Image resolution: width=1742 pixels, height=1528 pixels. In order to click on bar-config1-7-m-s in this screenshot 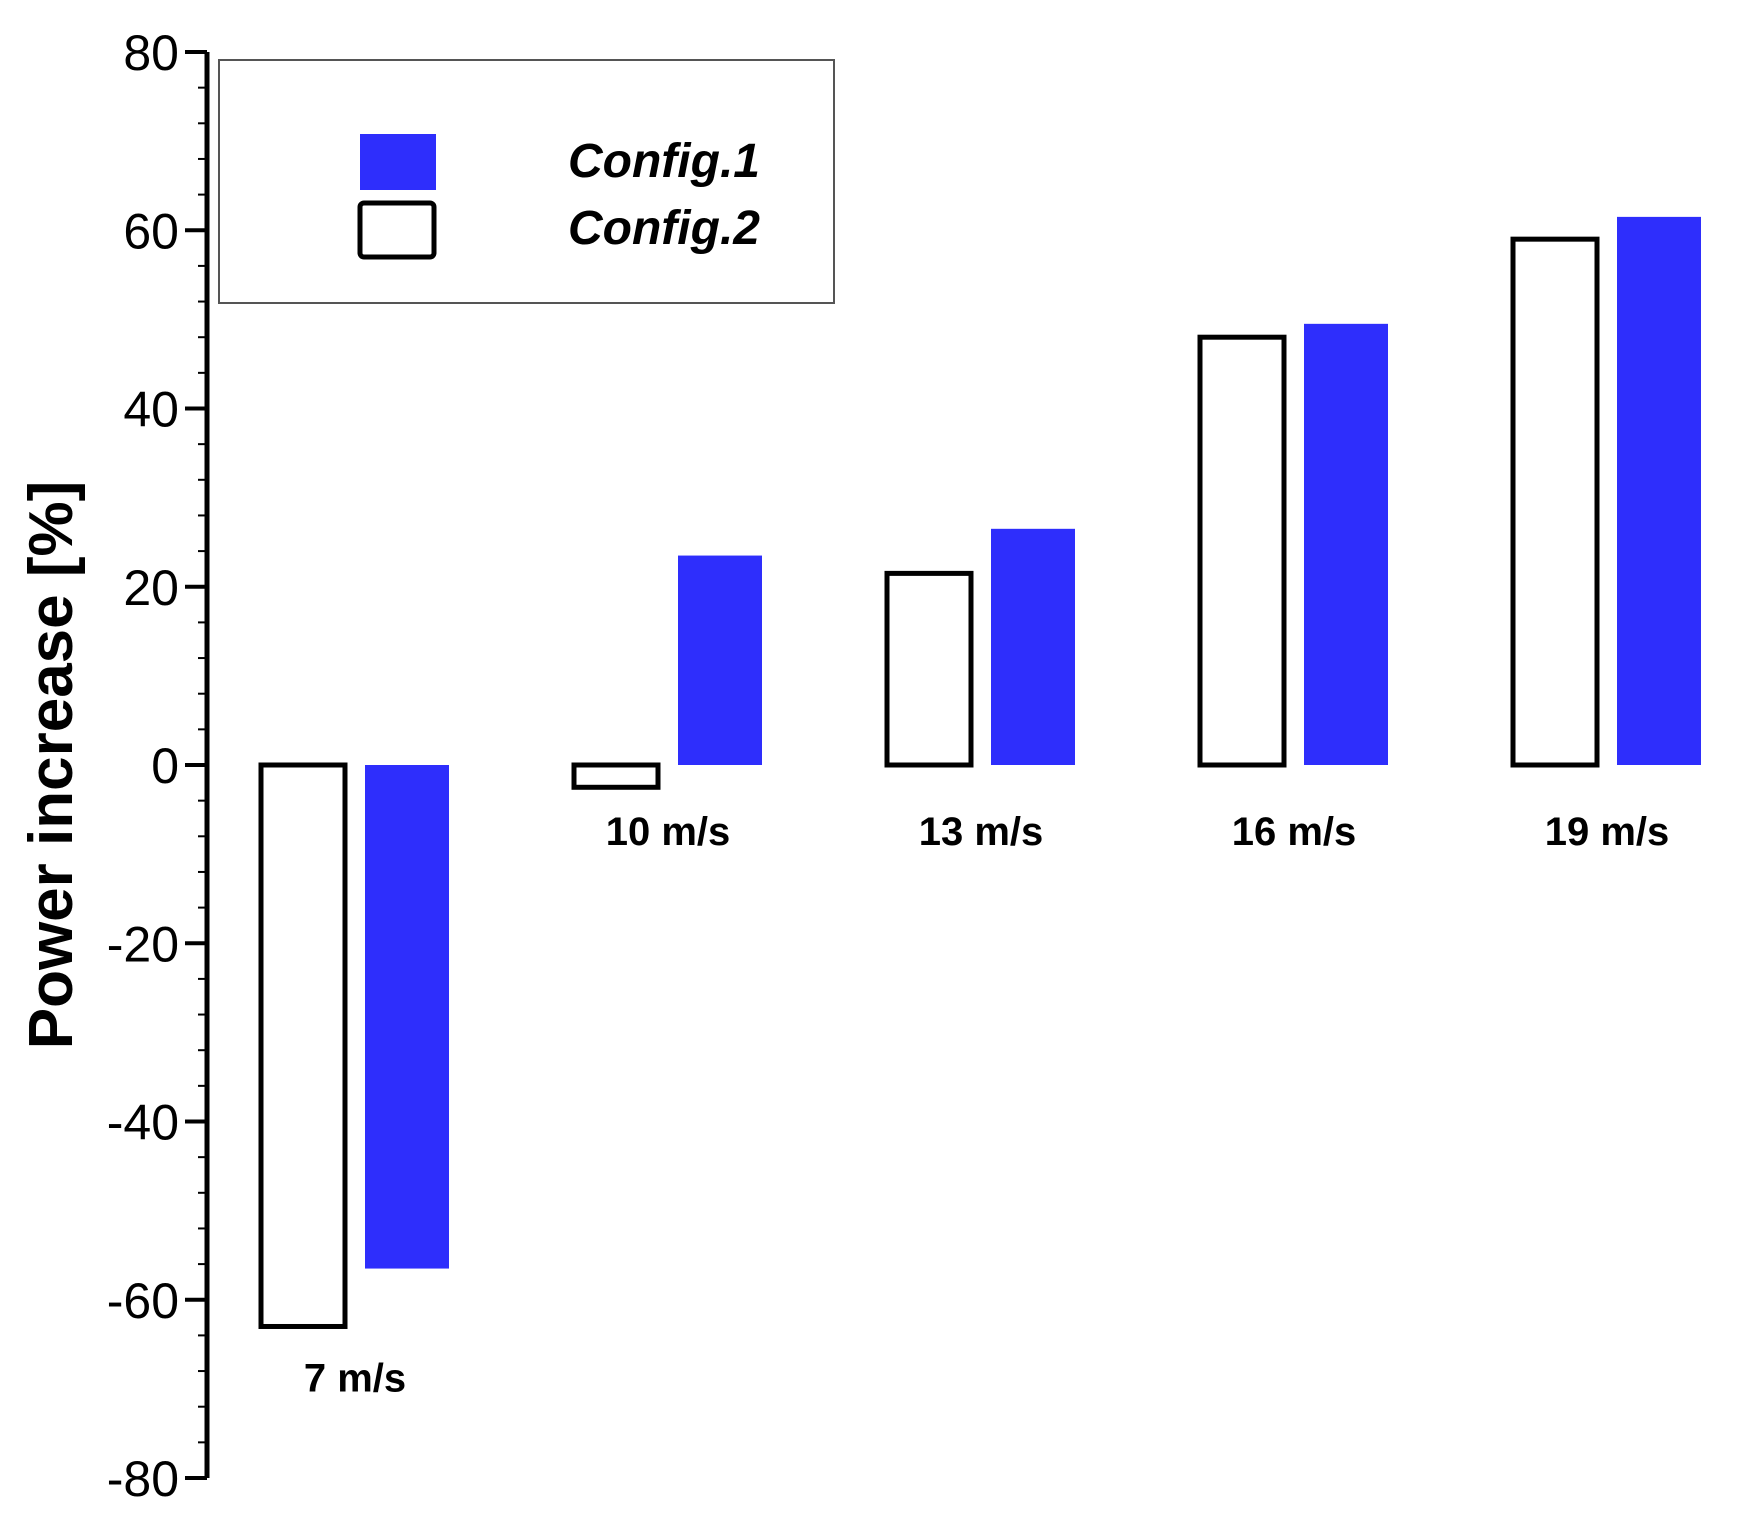, I will do `click(407, 1017)`.